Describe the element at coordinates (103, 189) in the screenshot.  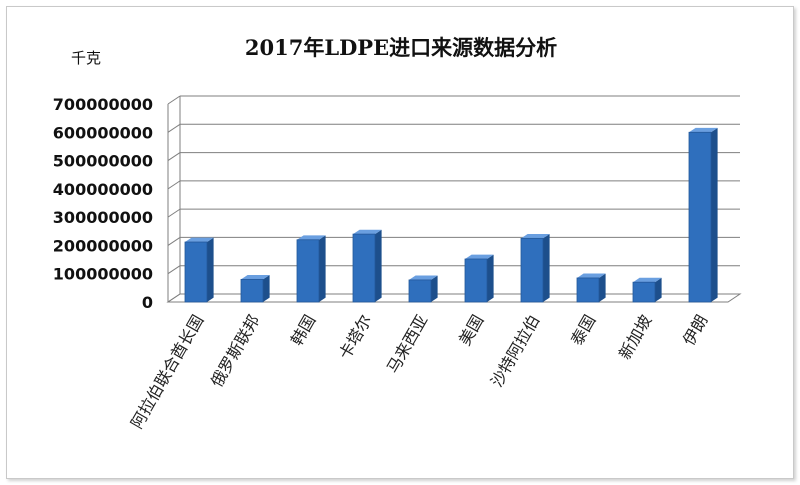
I see `y-tick-label: 400000000` at that location.